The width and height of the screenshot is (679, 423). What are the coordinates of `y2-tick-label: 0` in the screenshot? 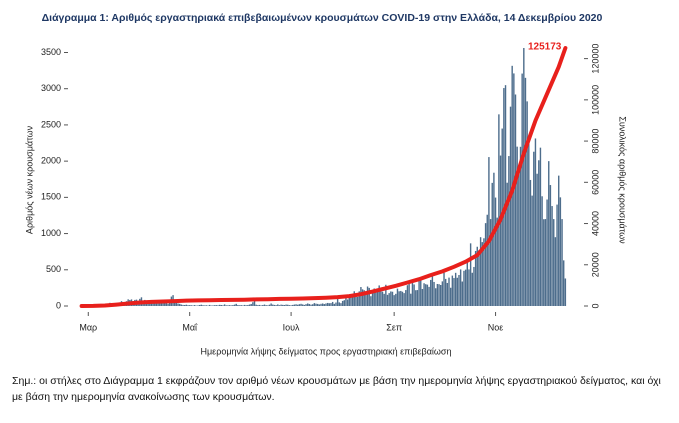 It's located at (595, 305).